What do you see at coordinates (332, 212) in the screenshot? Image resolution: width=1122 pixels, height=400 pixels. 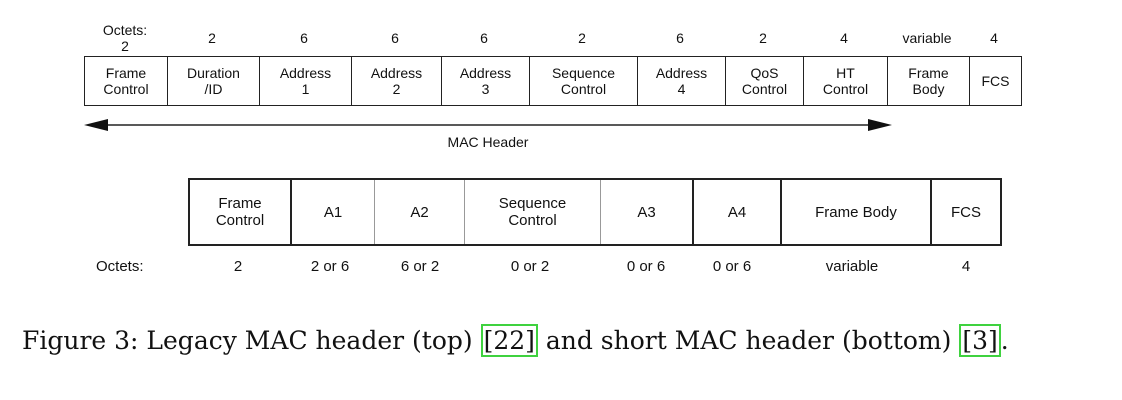 I see `short-field: A1` at bounding box center [332, 212].